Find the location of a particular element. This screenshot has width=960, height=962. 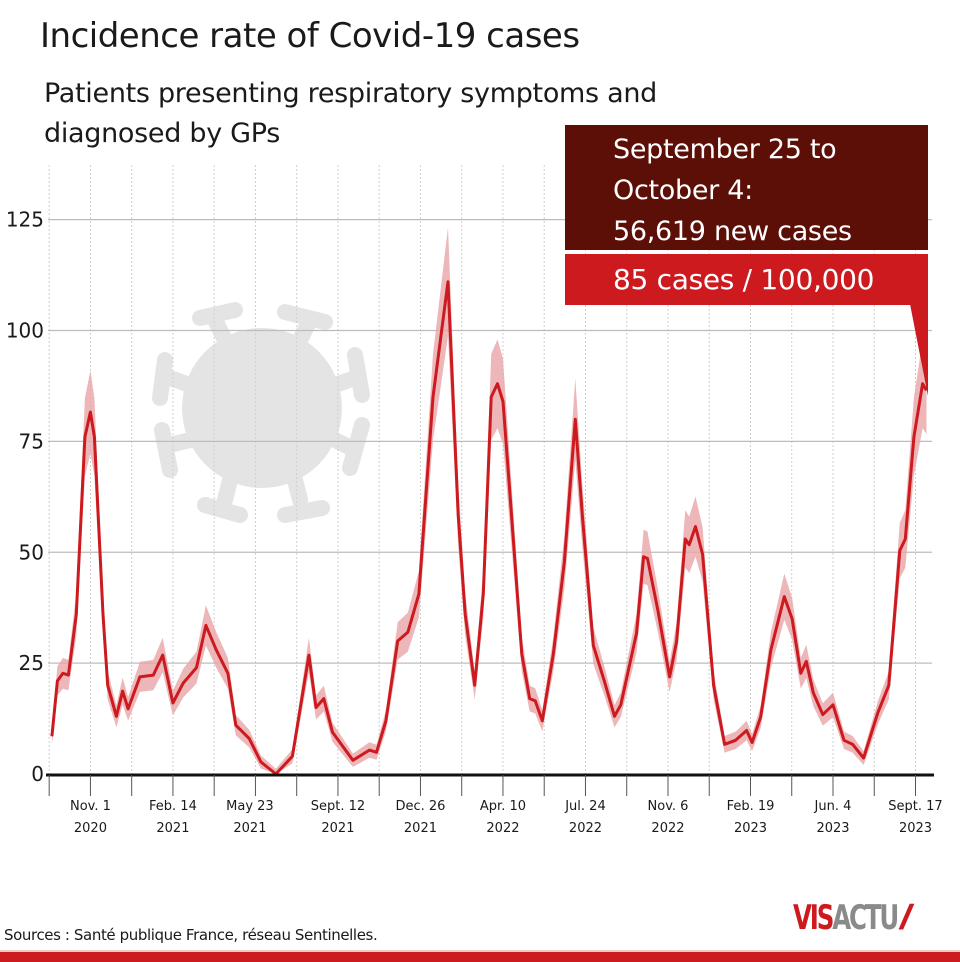

callout-rate: 85 cases / 100,000 is located at coordinates (746, 279).